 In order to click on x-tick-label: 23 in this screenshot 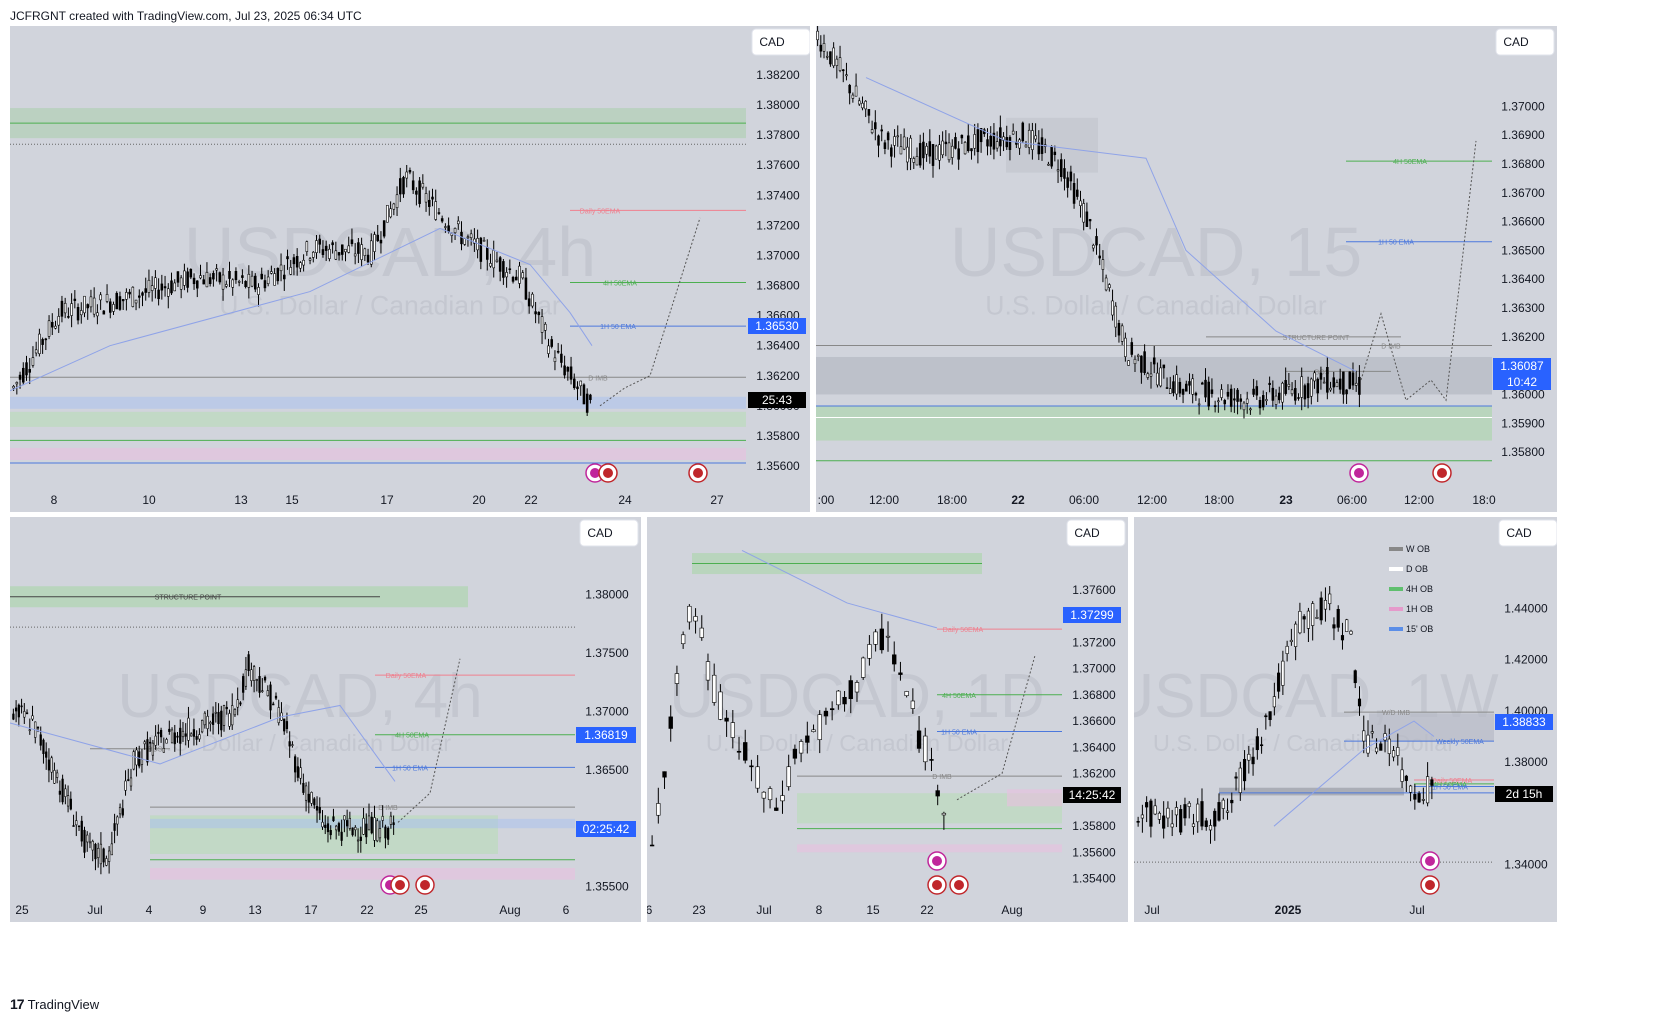, I will do `click(699, 910)`.